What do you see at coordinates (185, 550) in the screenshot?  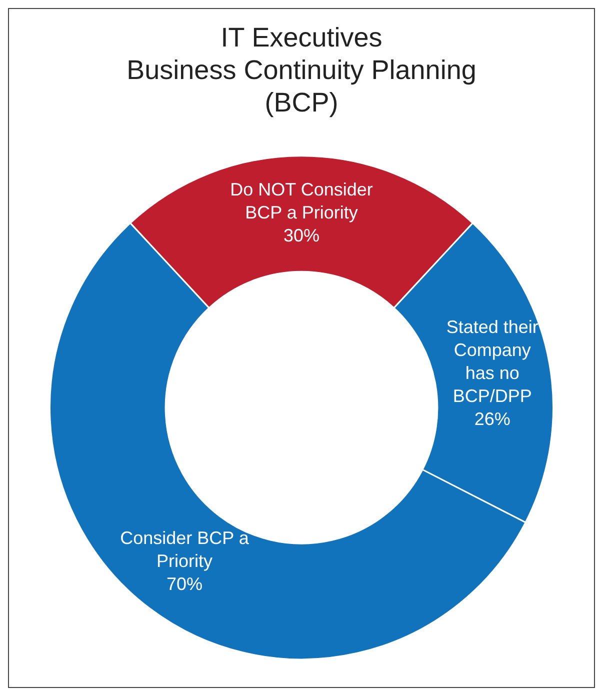 I see `slice-label: Consider BCP a Priority` at bounding box center [185, 550].